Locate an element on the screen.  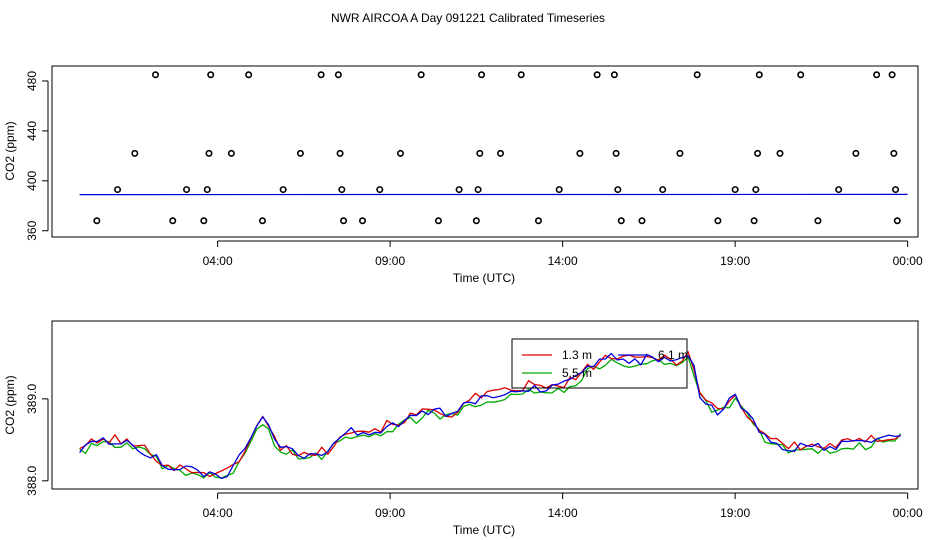
legend-label: 5.5 m is located at coordinates (577, 373).